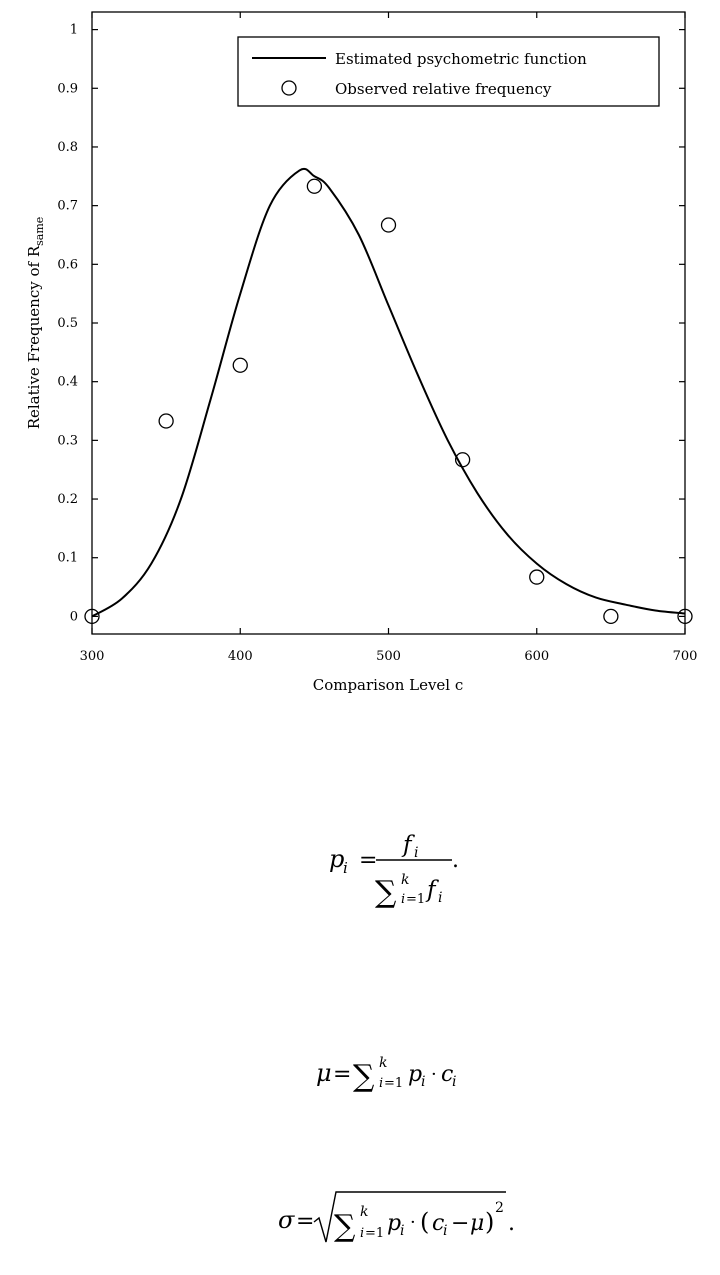 This screenshot has height=1275, width=720. I want to click on y-tick-label: 0, so click(74, 616).